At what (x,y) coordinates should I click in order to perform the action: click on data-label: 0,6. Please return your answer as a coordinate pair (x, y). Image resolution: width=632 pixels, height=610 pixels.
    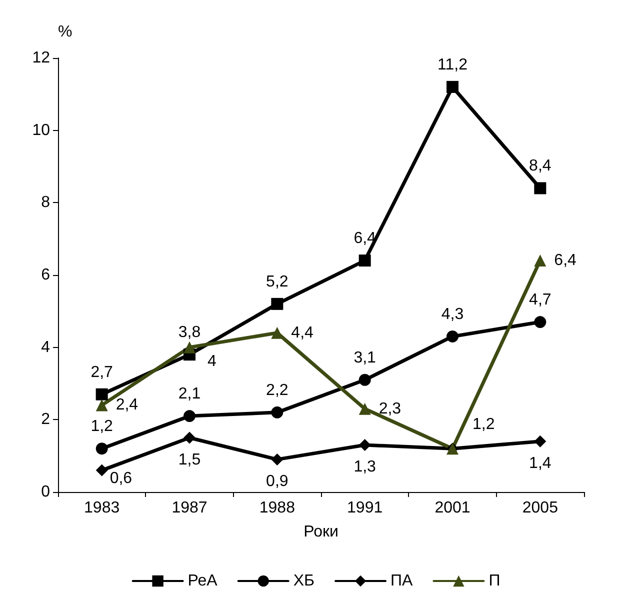
    Looking at the image, I should click on (121, 478).